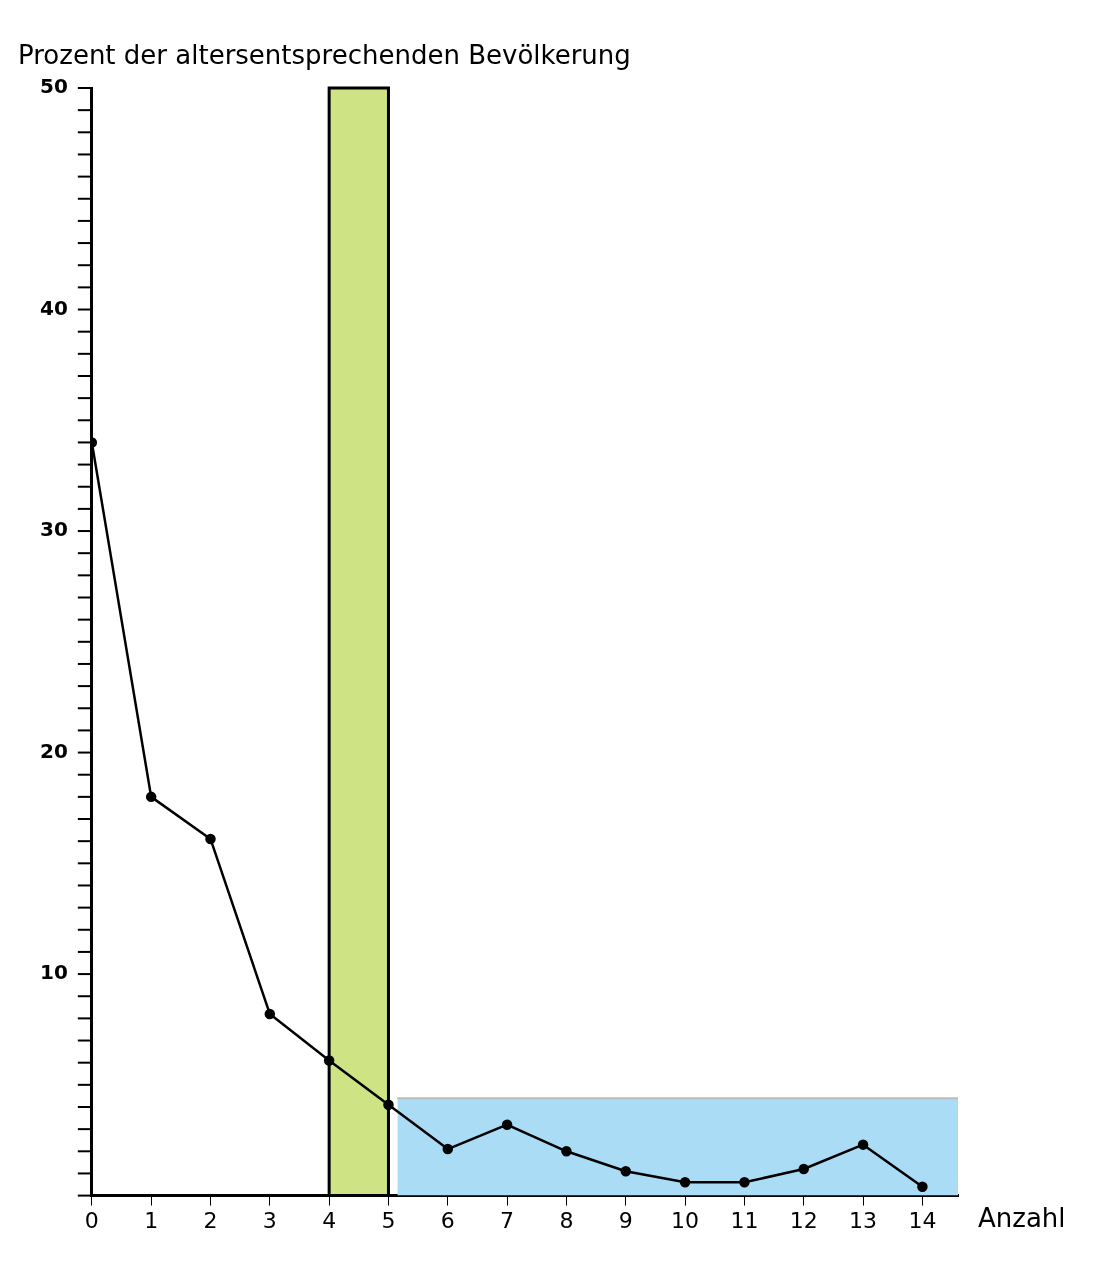 This screenshot has height=1269, width=1094. Describe the element at coordinates (53, 972) in the screenshot. I see `y-tick-label: 10` at that location.